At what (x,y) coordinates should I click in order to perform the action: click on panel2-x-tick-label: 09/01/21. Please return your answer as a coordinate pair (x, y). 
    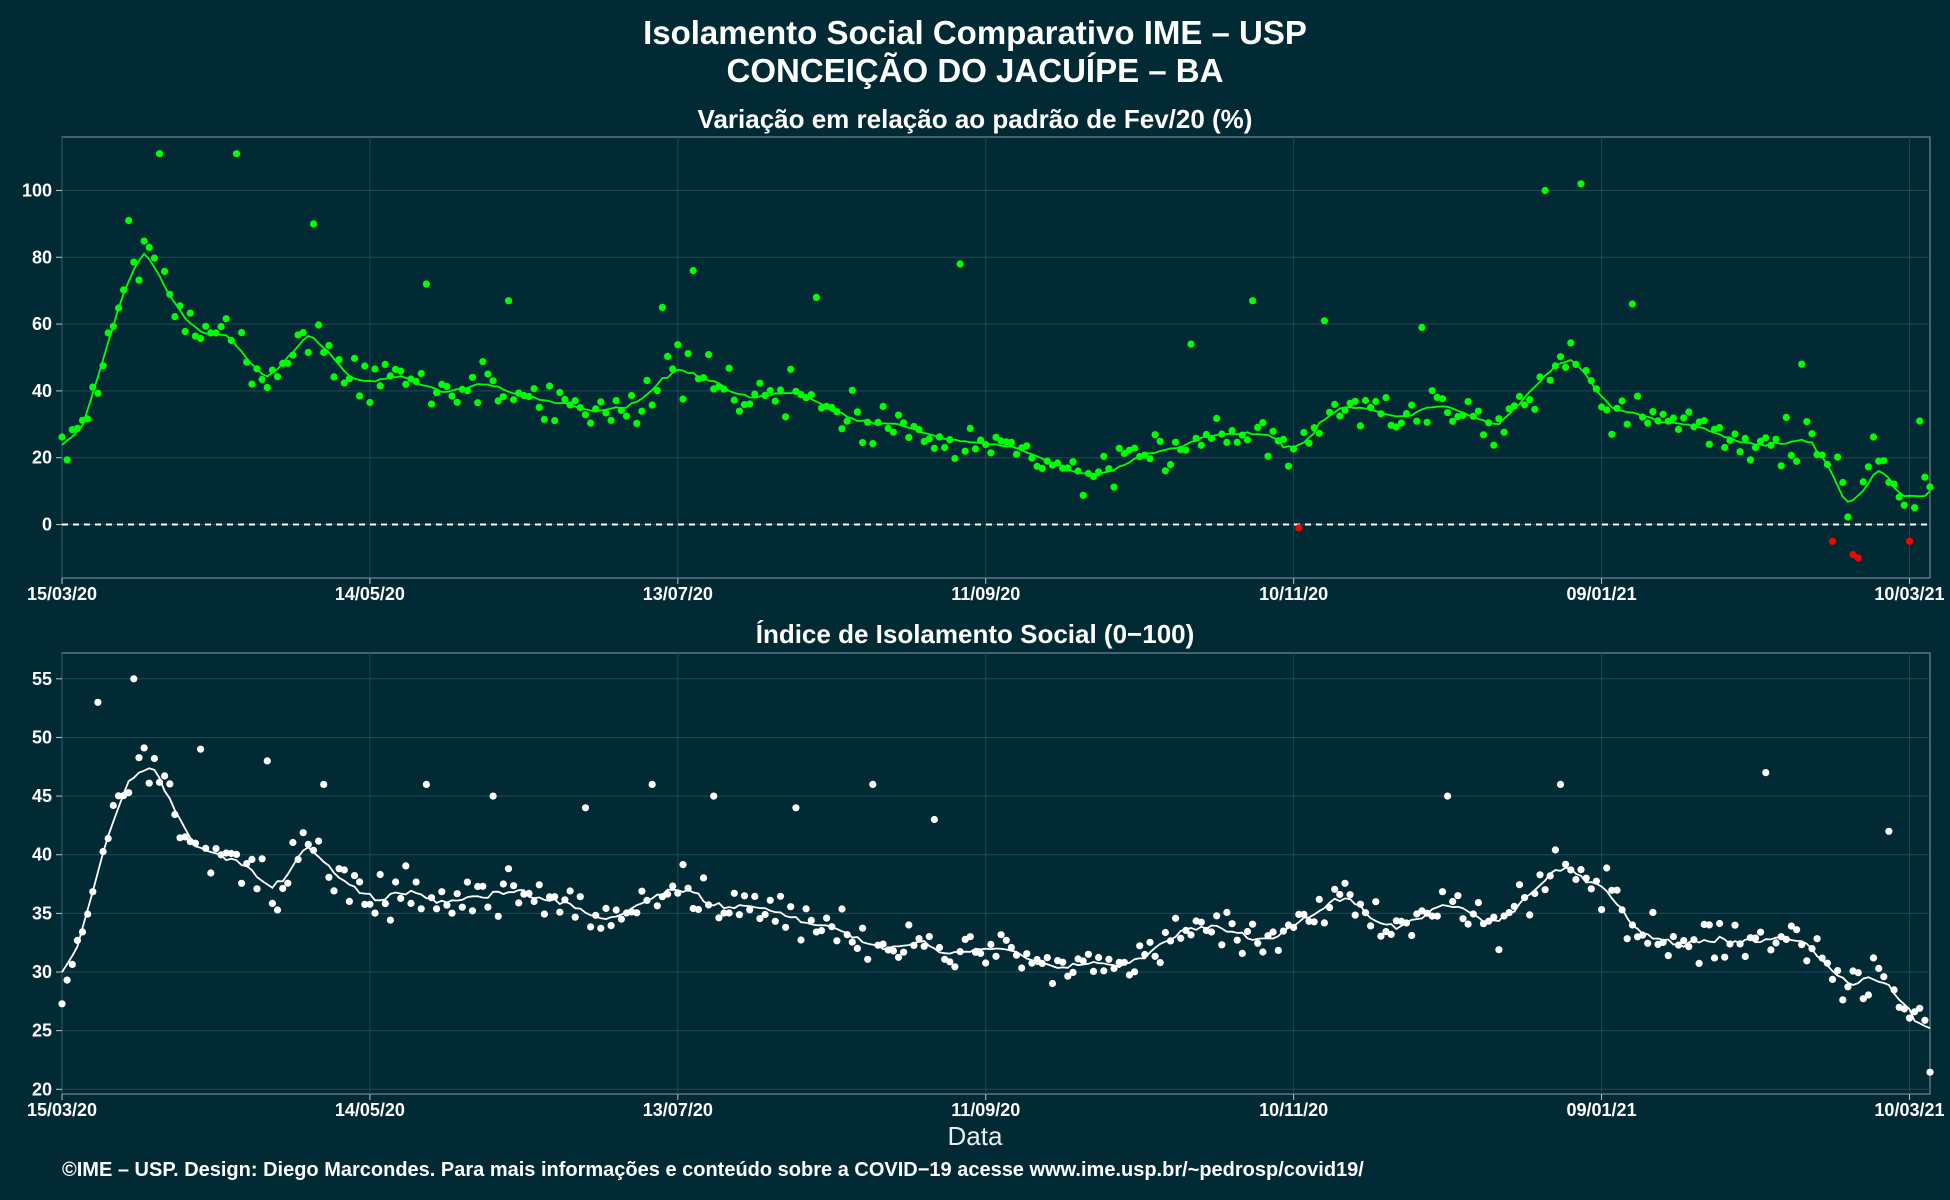
    Looking at the image, I should click on (1602, 1110).